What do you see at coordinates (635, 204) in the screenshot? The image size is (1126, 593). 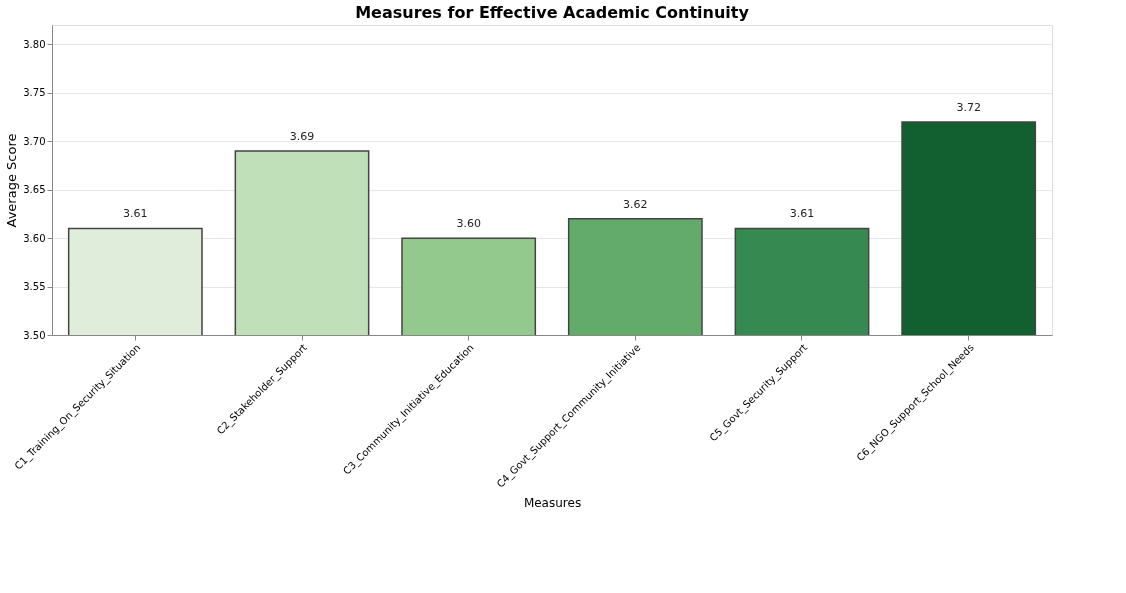 I see `data-label: 3.62` at bounding box center [635, 204].